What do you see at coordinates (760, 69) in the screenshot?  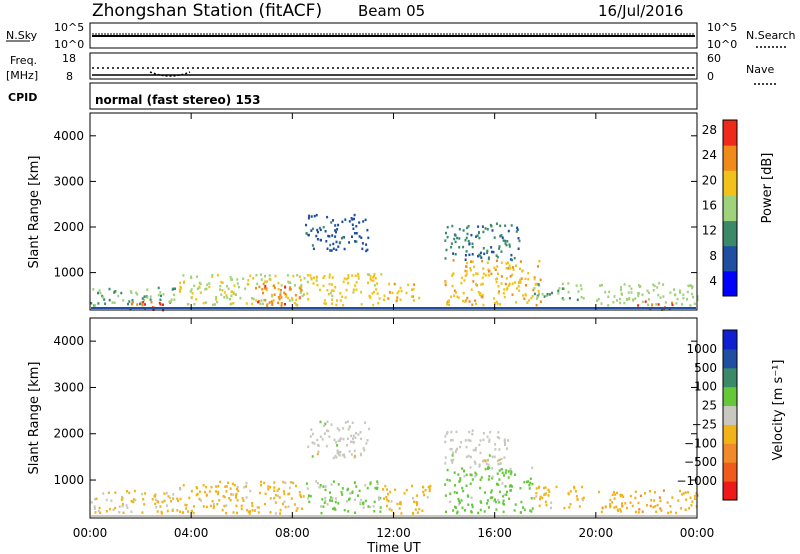 I see `nave-label: Nave` at bounding box center [760, 69].